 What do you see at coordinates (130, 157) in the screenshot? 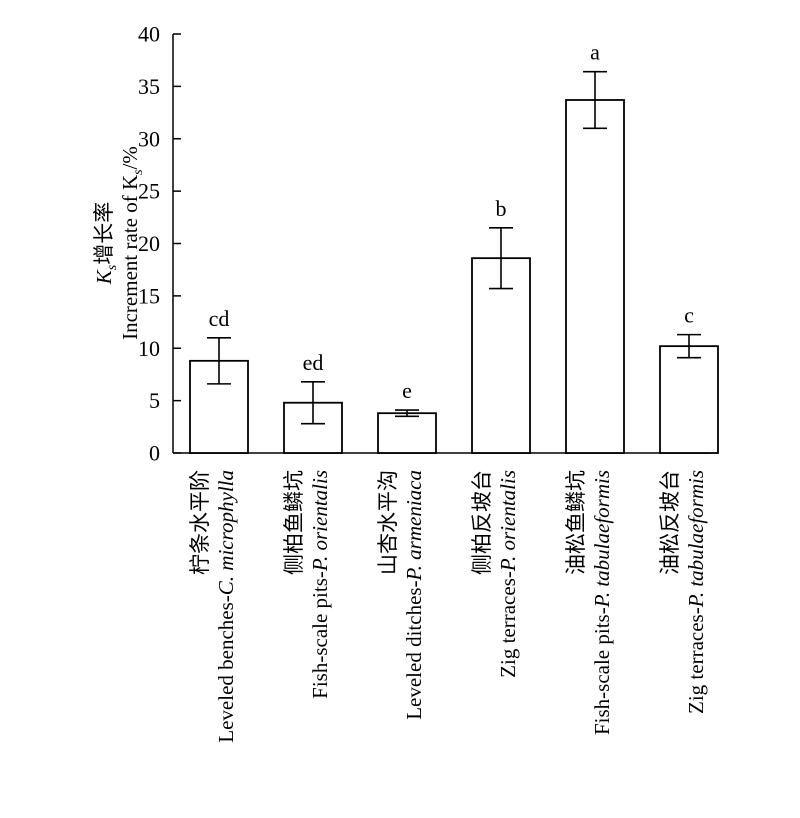
I see `y-title-en-suffix: /%` at bounding box center [130, 157].